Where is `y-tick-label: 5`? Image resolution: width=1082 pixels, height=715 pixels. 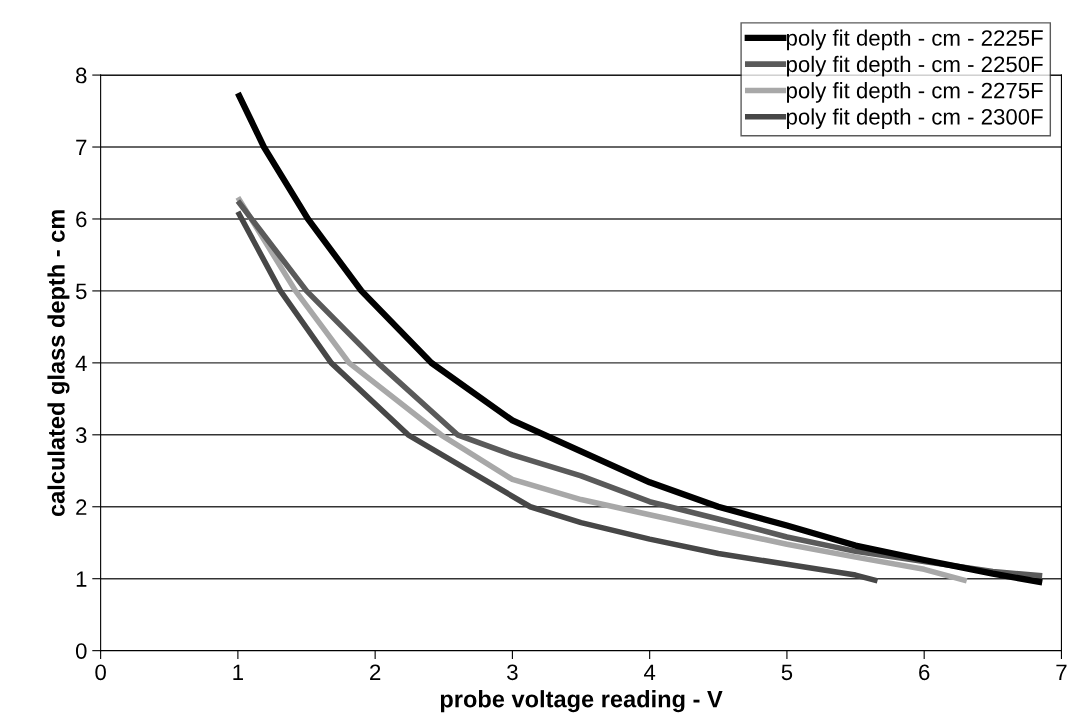 y-tick-label: 5 is located at coordinates (81, 291).